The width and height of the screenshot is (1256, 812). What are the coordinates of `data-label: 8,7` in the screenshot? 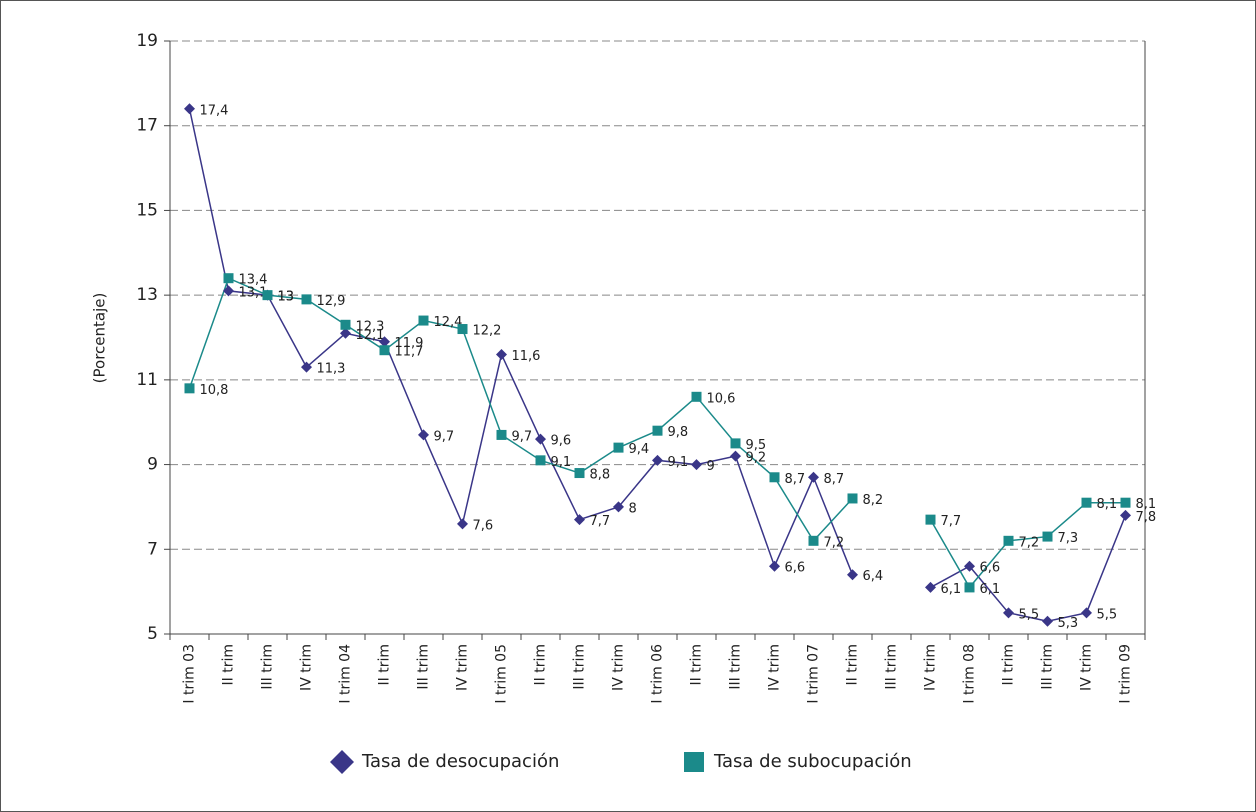 It's located at (834, 479).